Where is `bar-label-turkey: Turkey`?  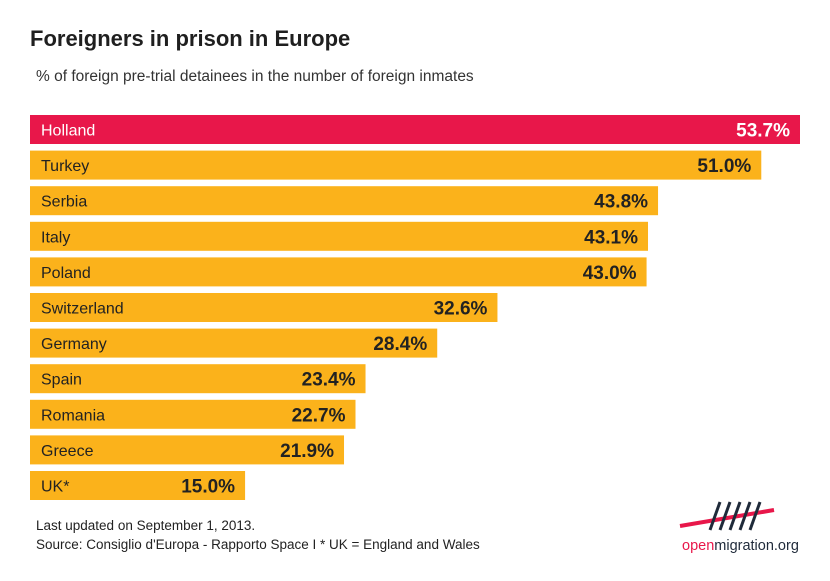 bar-label-turkey: Turkey is located at coordinates (65, 166).